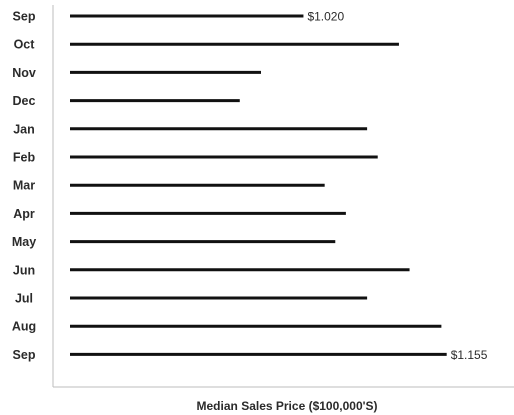 This screenshot has height=415, width=514. Describe the element at coordinates (24, 270) in the screenshot. I see `category-label-9: Jun` at that location.